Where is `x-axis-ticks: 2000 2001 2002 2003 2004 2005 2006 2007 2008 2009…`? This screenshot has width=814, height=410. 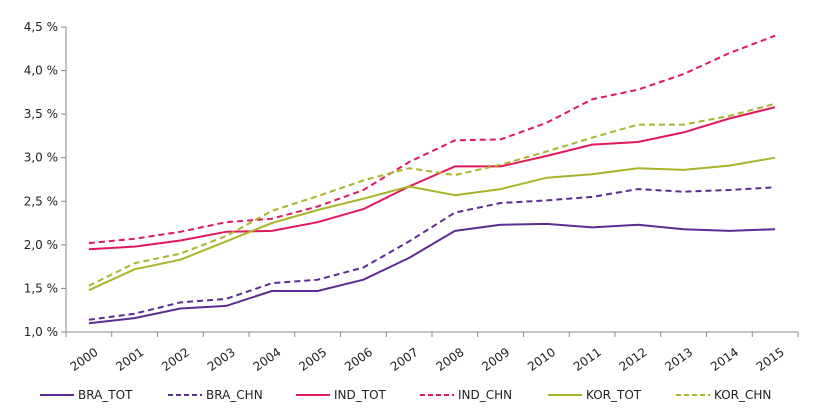
x-axis-ticks: 2000 2001 2002 2003 2004 2005 2006 2007 2008 2009… is located at coordinates (432, 353).